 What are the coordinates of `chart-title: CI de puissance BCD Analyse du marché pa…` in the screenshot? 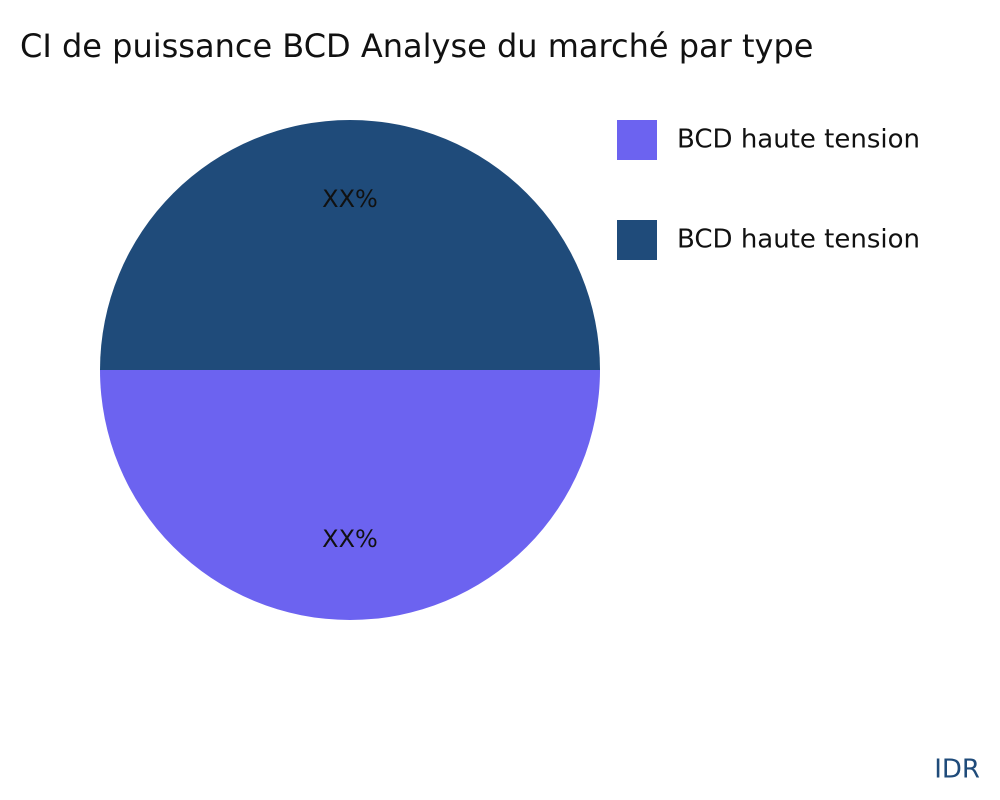 It's located at (416, 46).